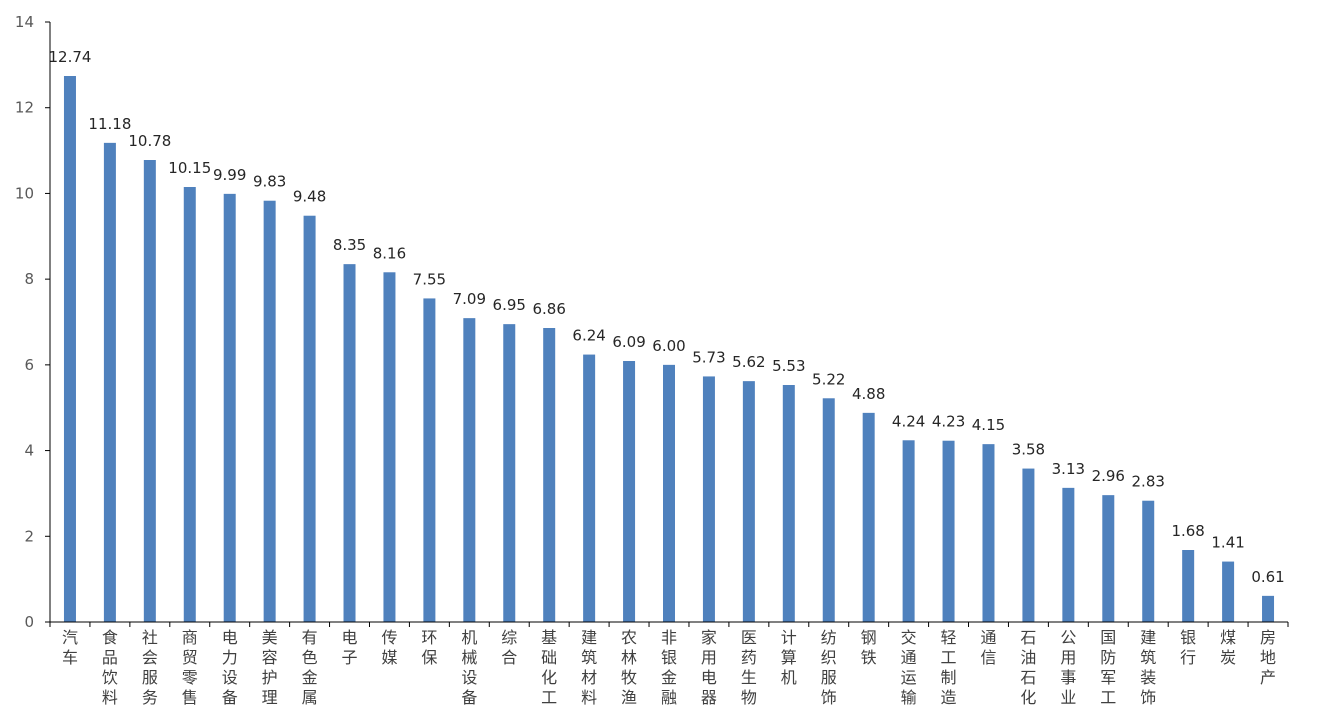 The width and height of the screenshot is (1341, 723). I want to click on data-label: 10.15, so click(189, 168).